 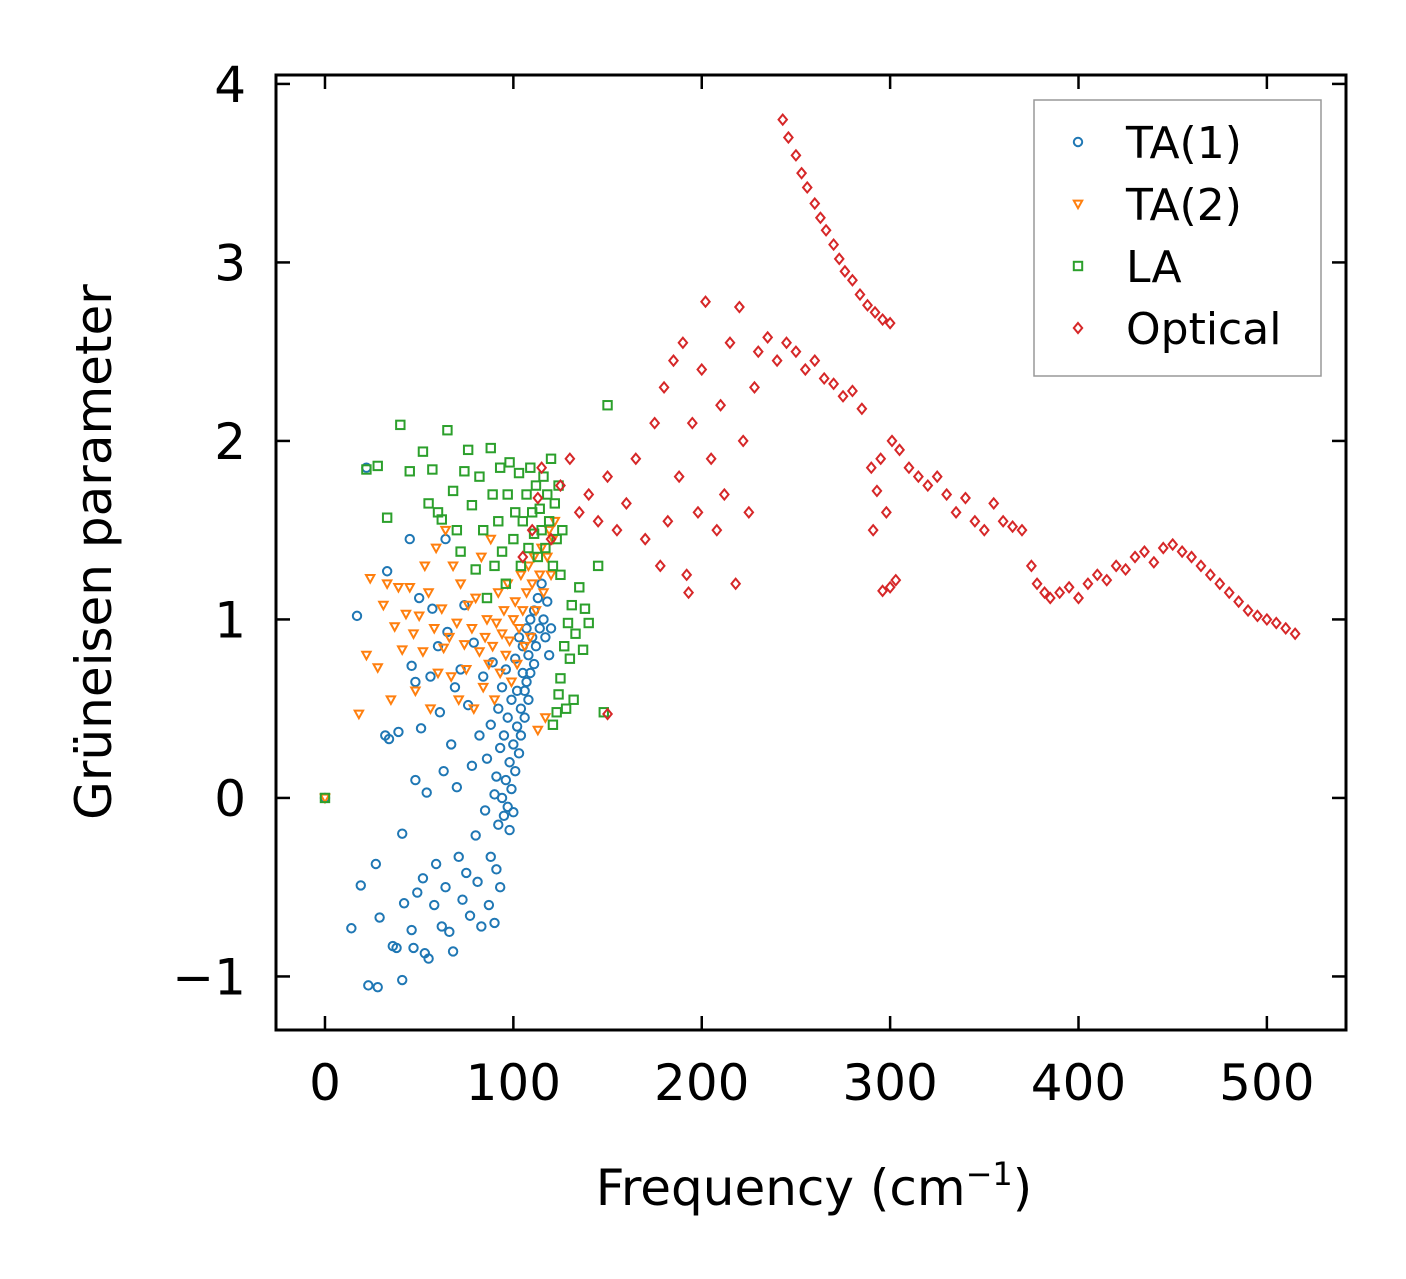 I want to click on series-la, so click(x=466, y=602).